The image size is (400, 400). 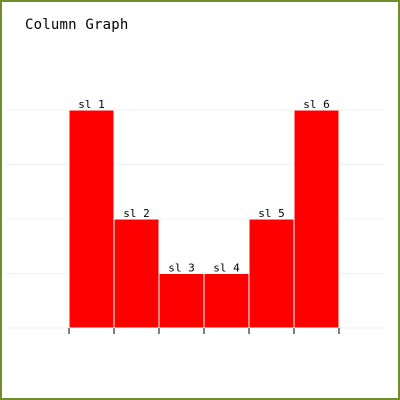 I want to click on bar-label-2: sl 2, so click(x=136, y=213).